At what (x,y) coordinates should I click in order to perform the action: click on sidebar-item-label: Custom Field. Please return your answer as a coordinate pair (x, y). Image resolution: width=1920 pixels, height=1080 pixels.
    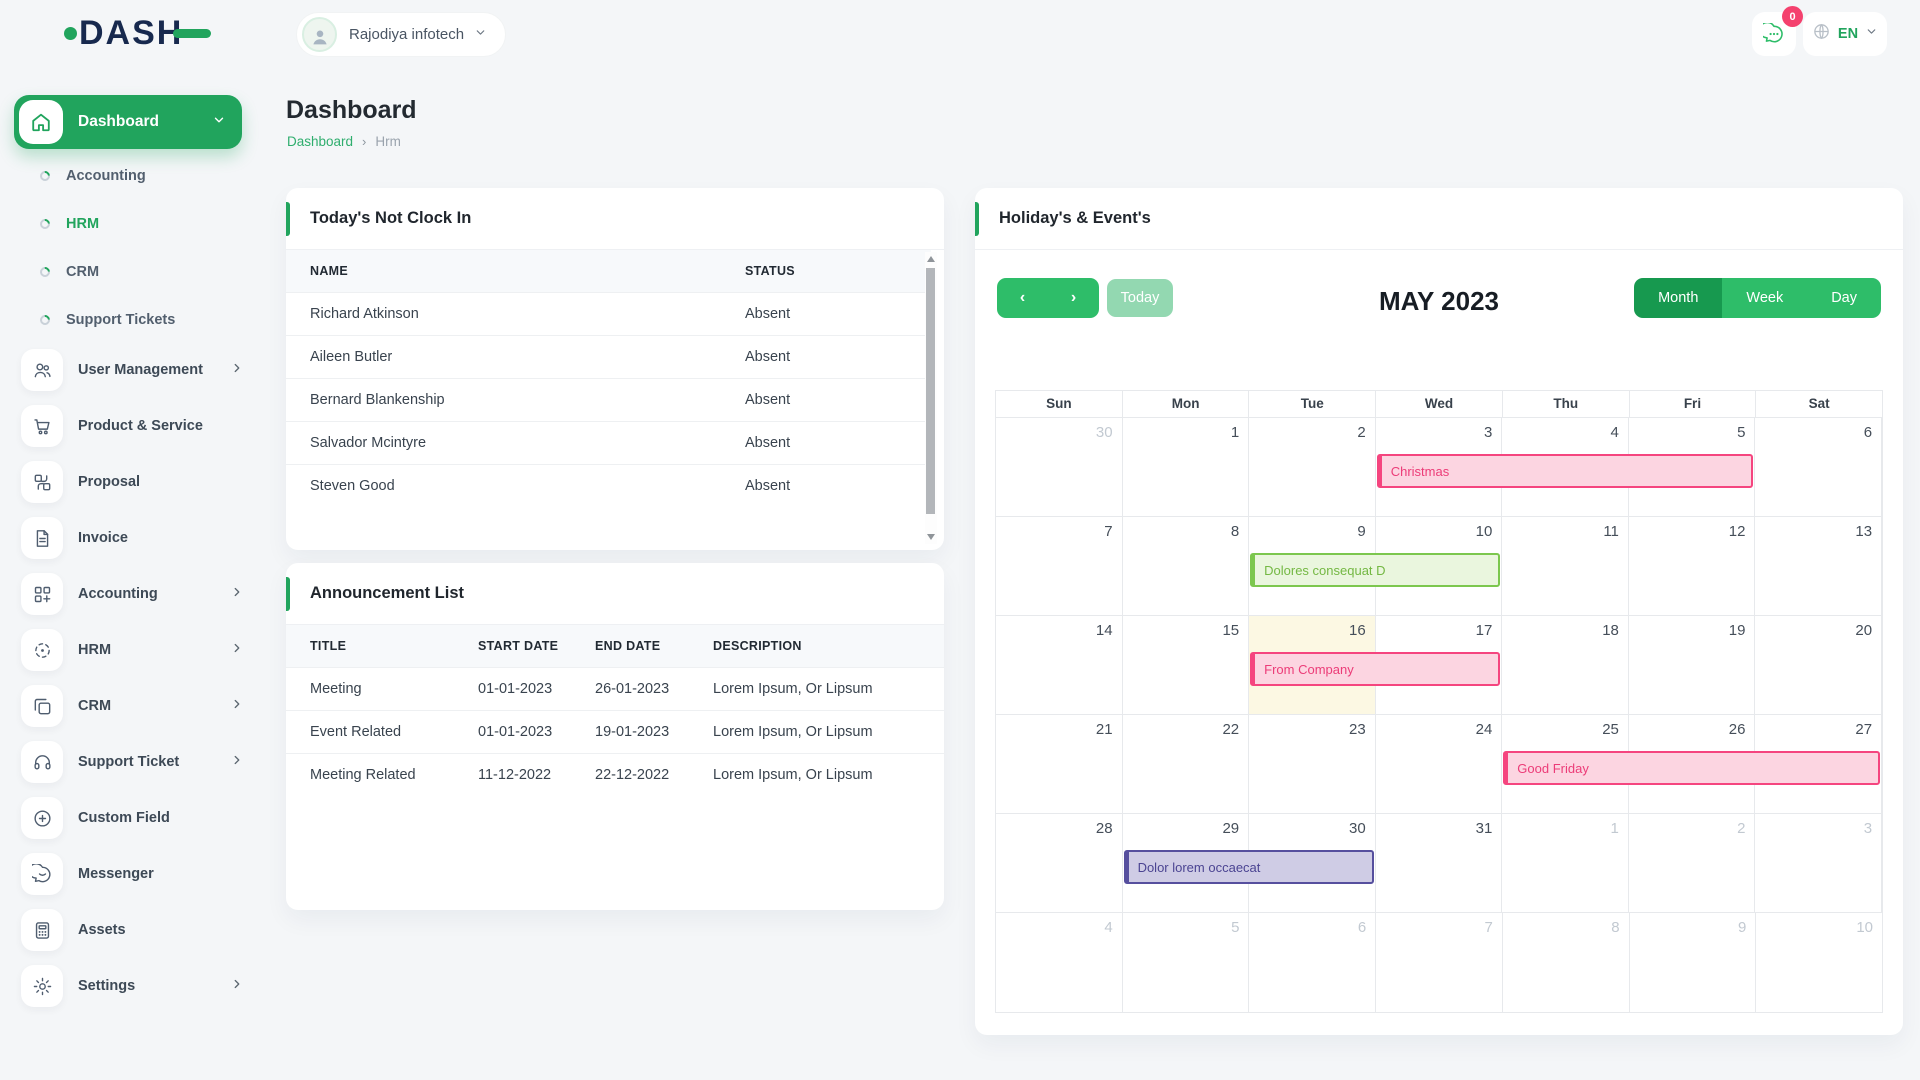
    Looking at the image, I should click on (124, 818).